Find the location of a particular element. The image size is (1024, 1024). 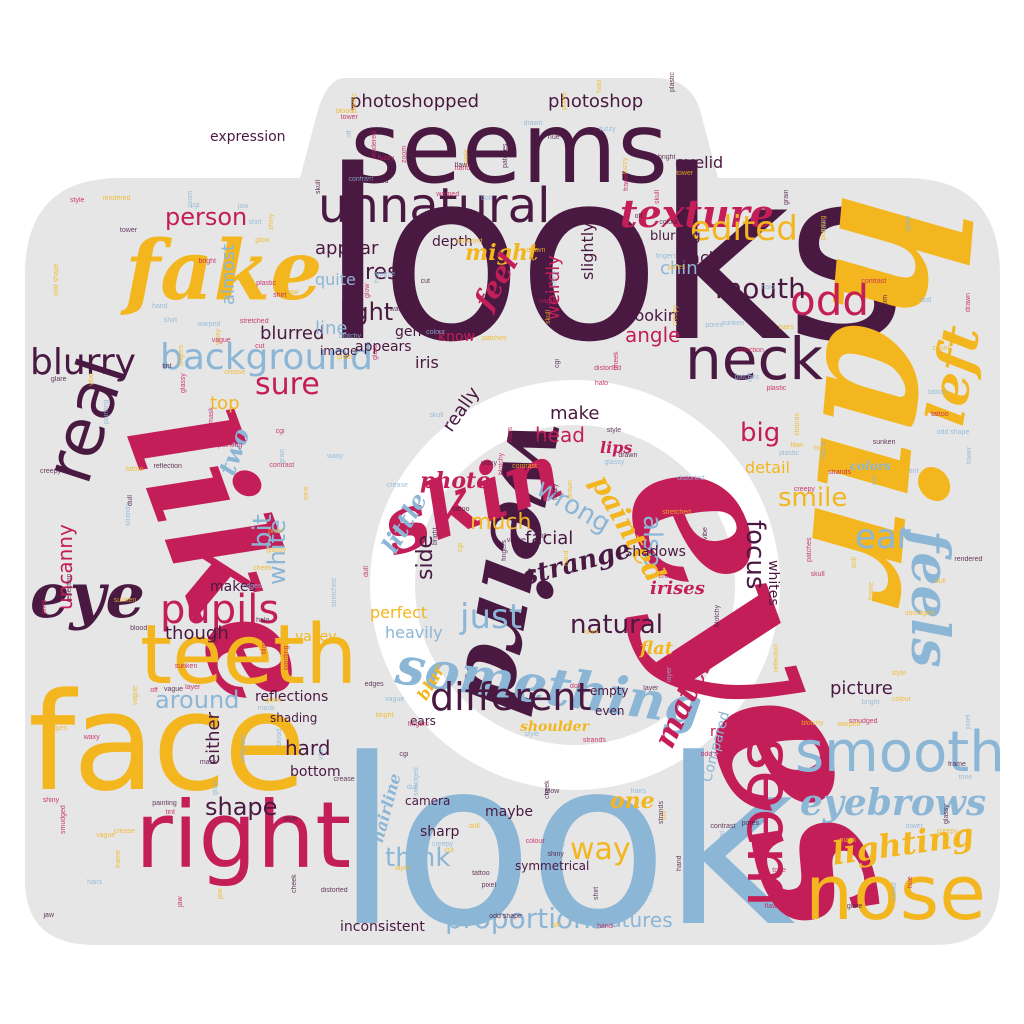

filler-word: sunken is located at coordinates (186, 666).